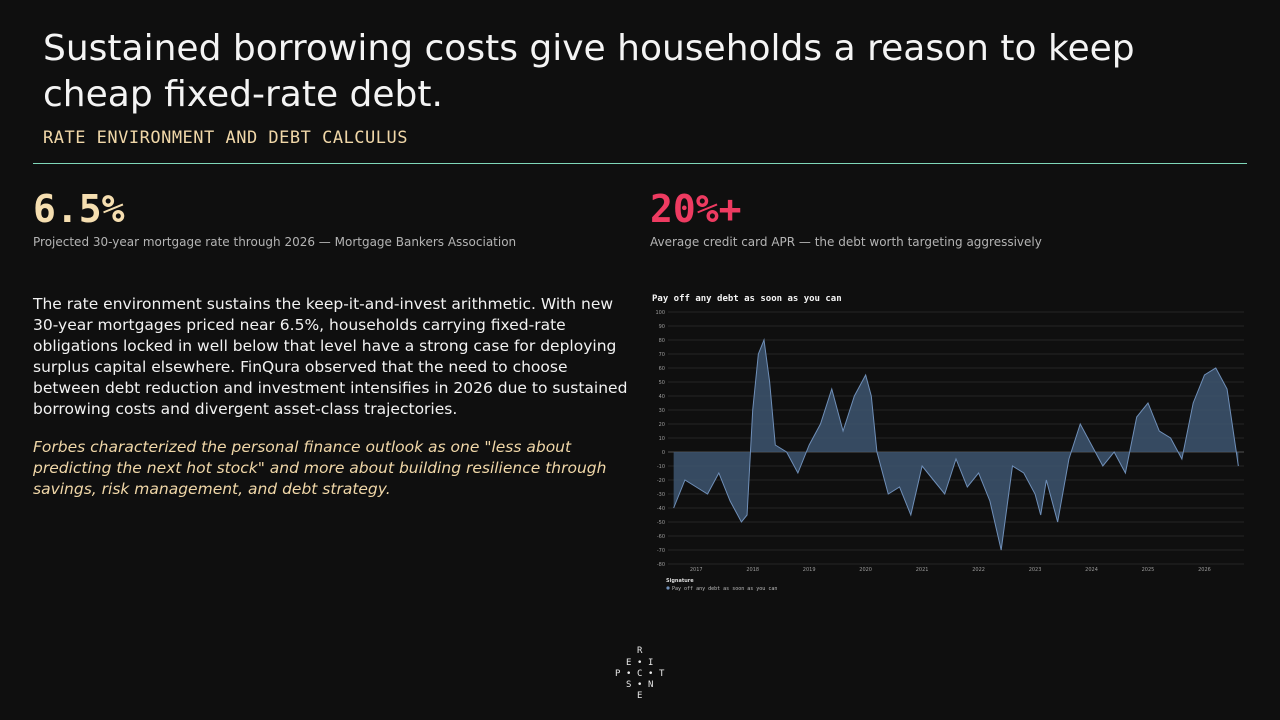 Image resolution: width=1280 pixels, height=720 pixels. I want to click on y-tick-label: -60, so click(661, 537).